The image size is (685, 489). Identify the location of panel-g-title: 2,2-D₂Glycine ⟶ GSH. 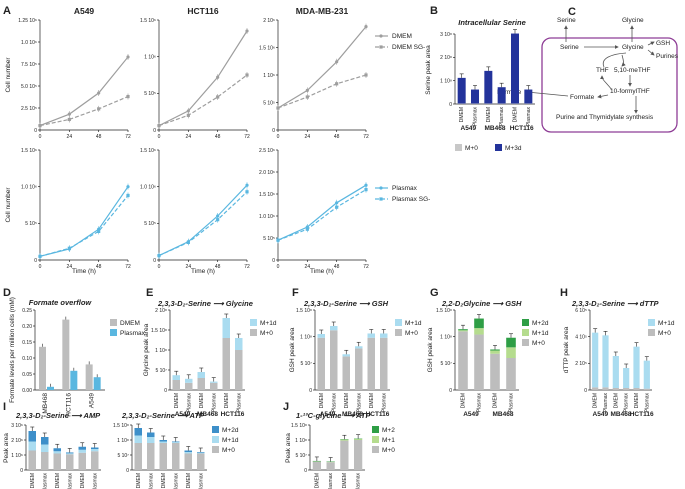
(481, 303).